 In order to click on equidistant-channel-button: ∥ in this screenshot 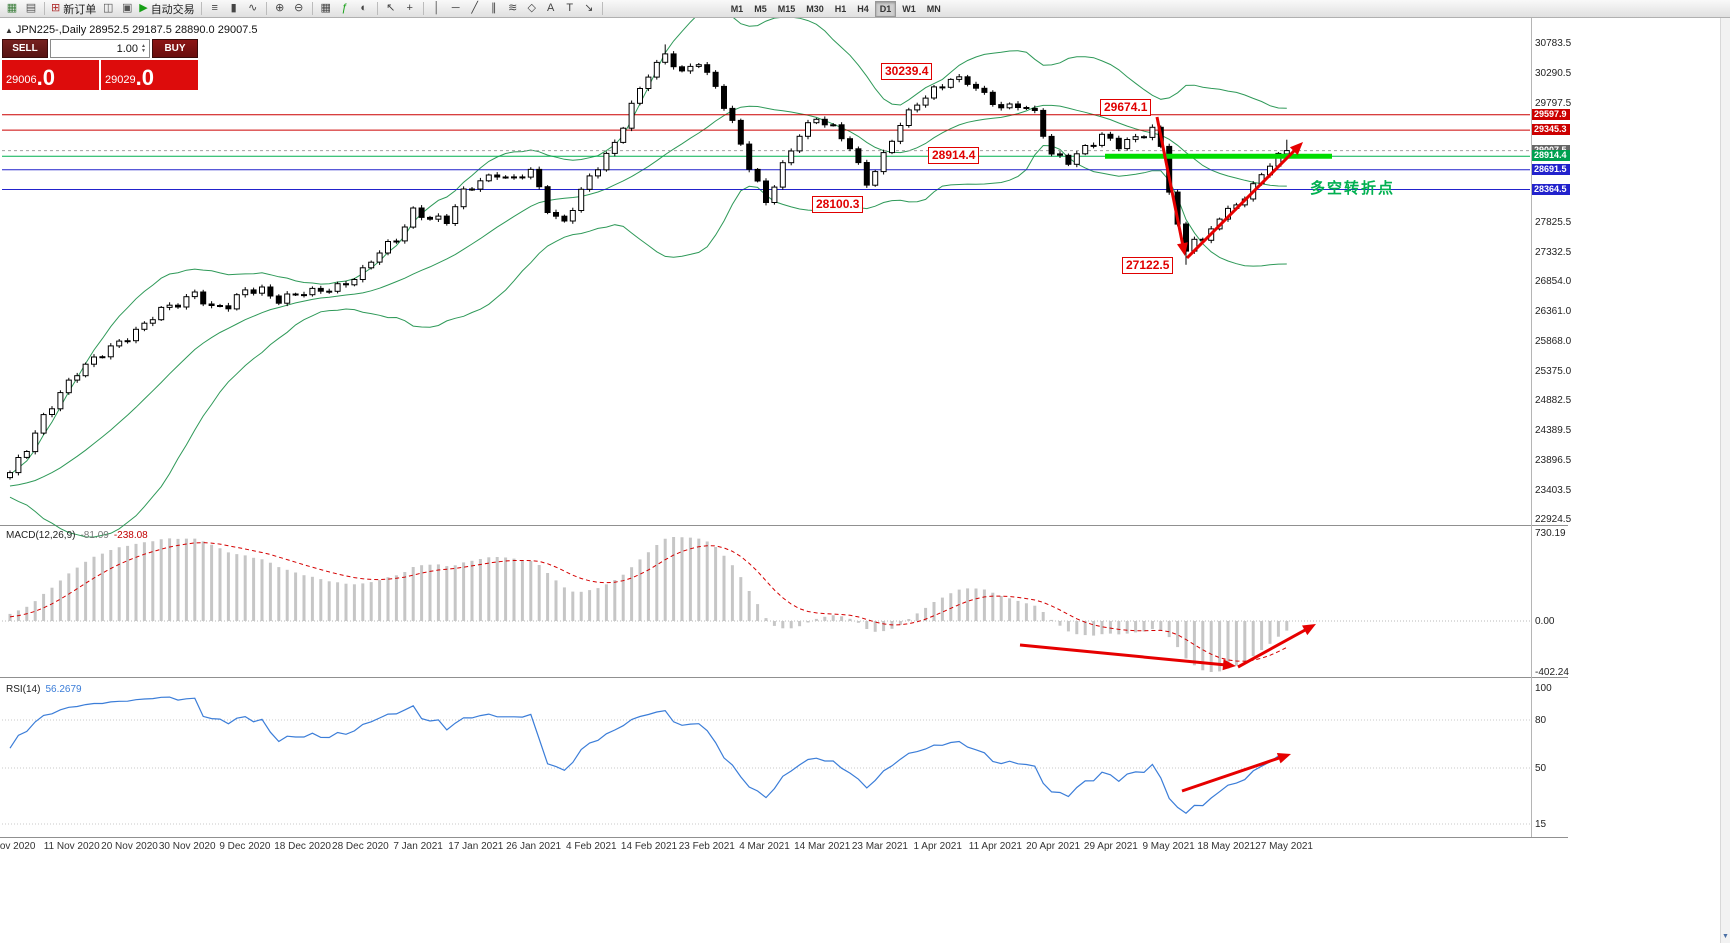, I will do `click(494, 9)`.